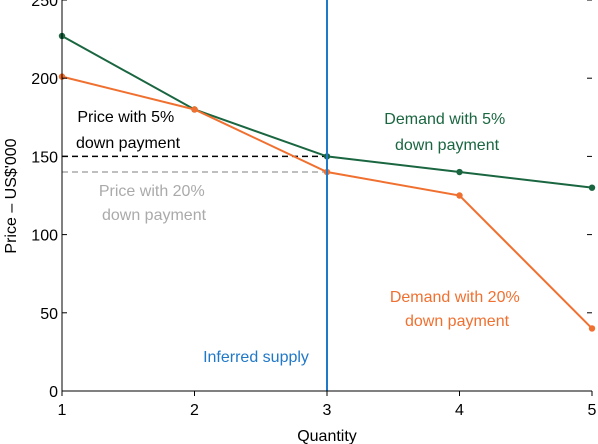 The image size is (598, 444). Describe the element at coordinates (446, 132) in the screenshot. I see `annotation-demand-5: Demand with 5% down payment` at that location.